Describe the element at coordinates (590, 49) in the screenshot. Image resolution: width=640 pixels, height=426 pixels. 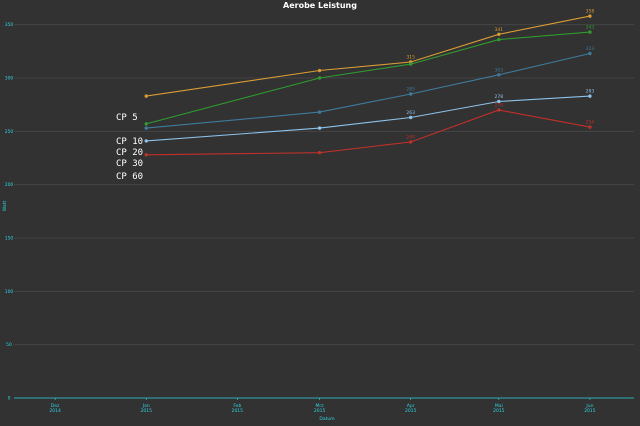
I see `data-label: 323` at that location.